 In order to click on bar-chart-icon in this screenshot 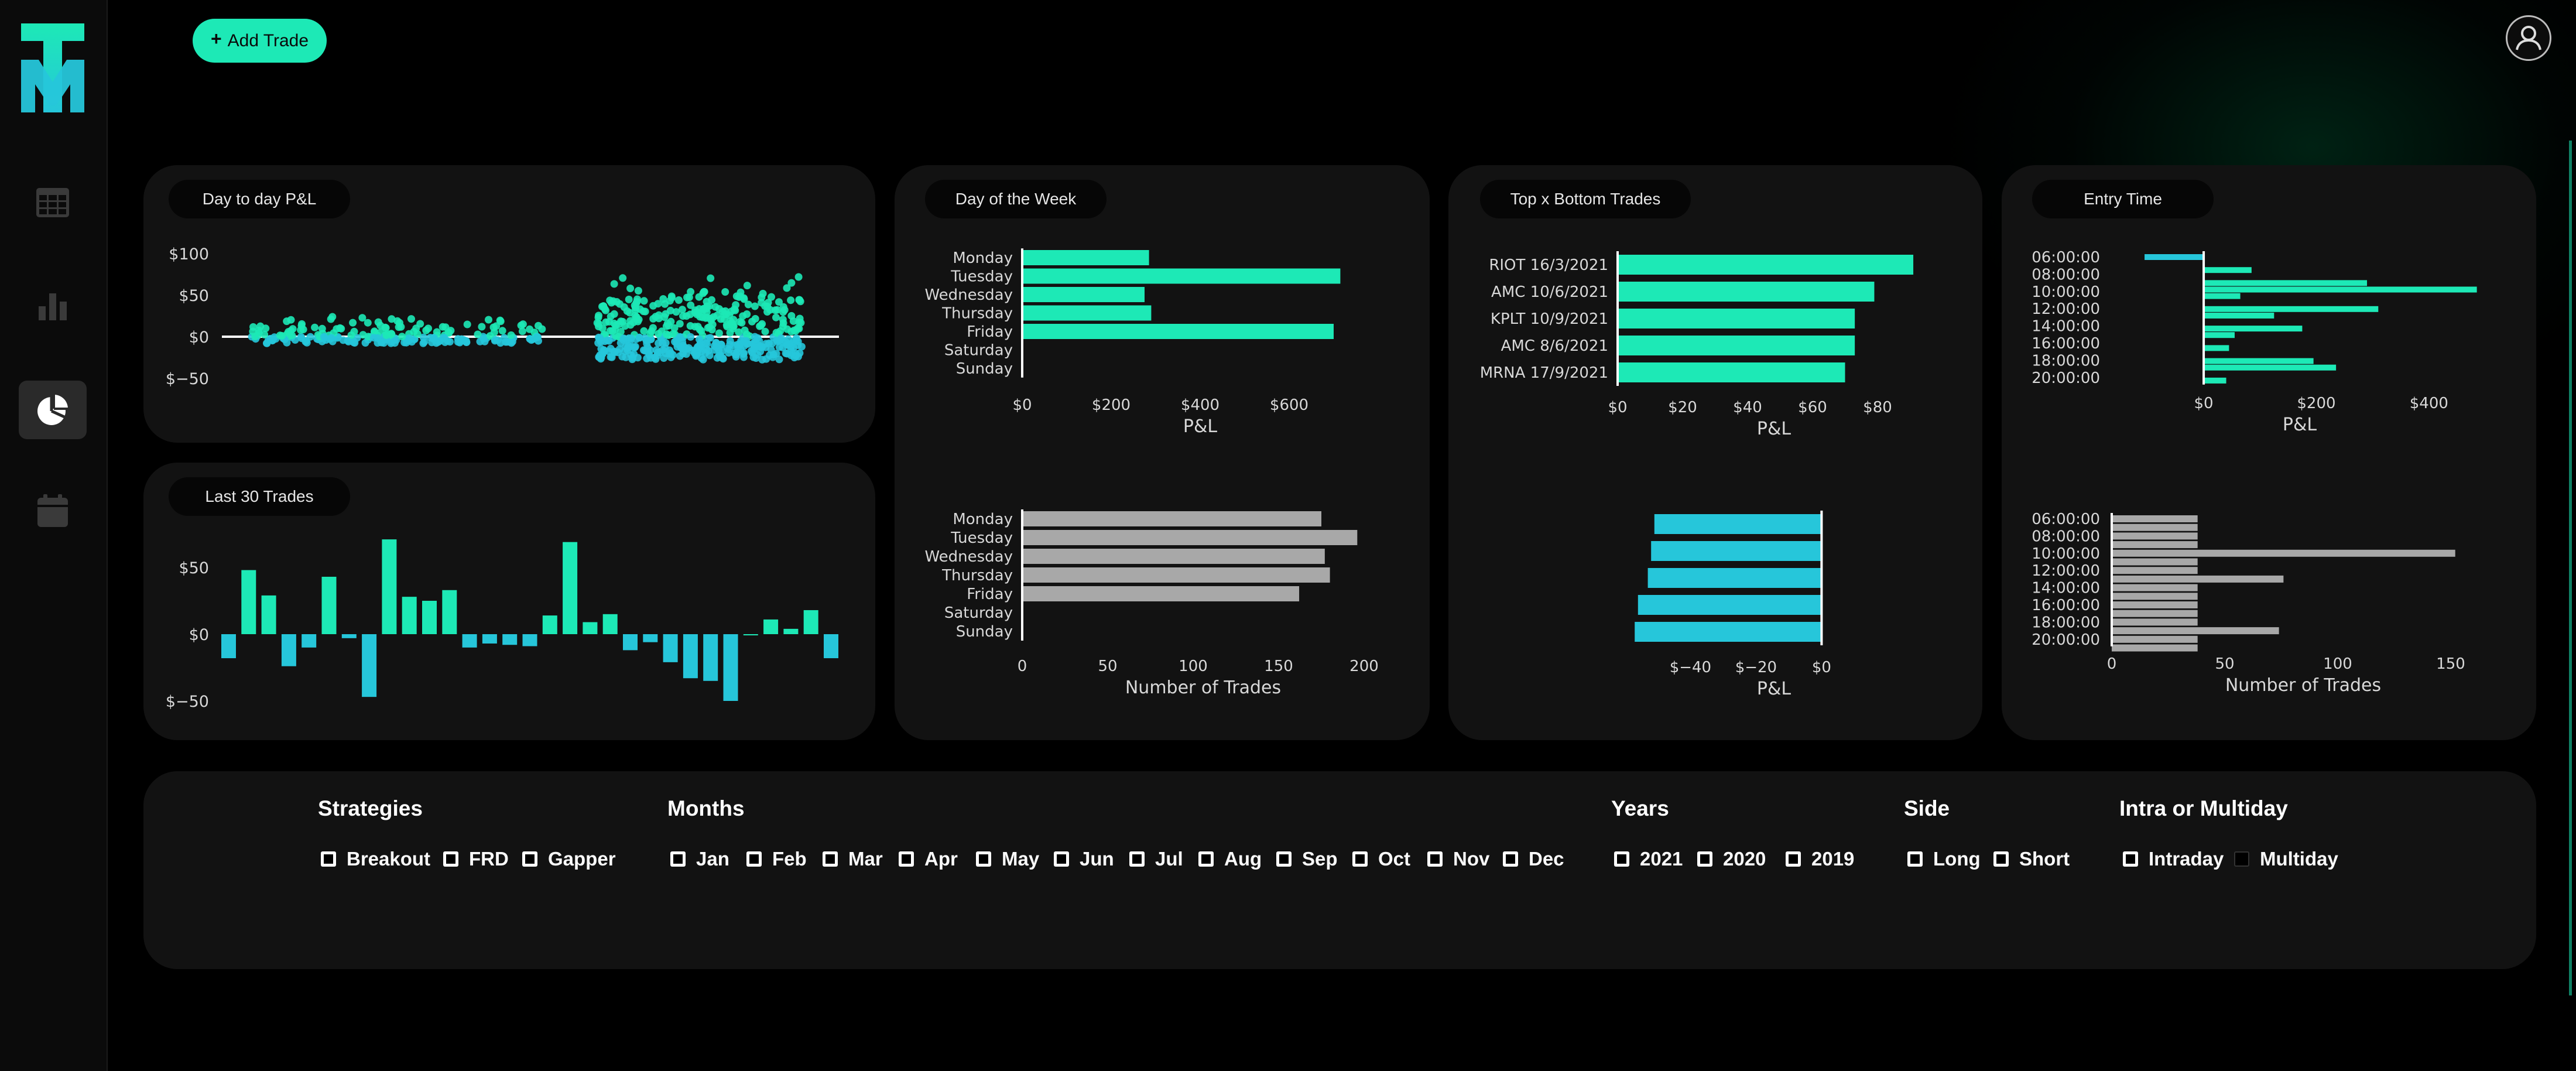, I will do `click(53, 305)`.